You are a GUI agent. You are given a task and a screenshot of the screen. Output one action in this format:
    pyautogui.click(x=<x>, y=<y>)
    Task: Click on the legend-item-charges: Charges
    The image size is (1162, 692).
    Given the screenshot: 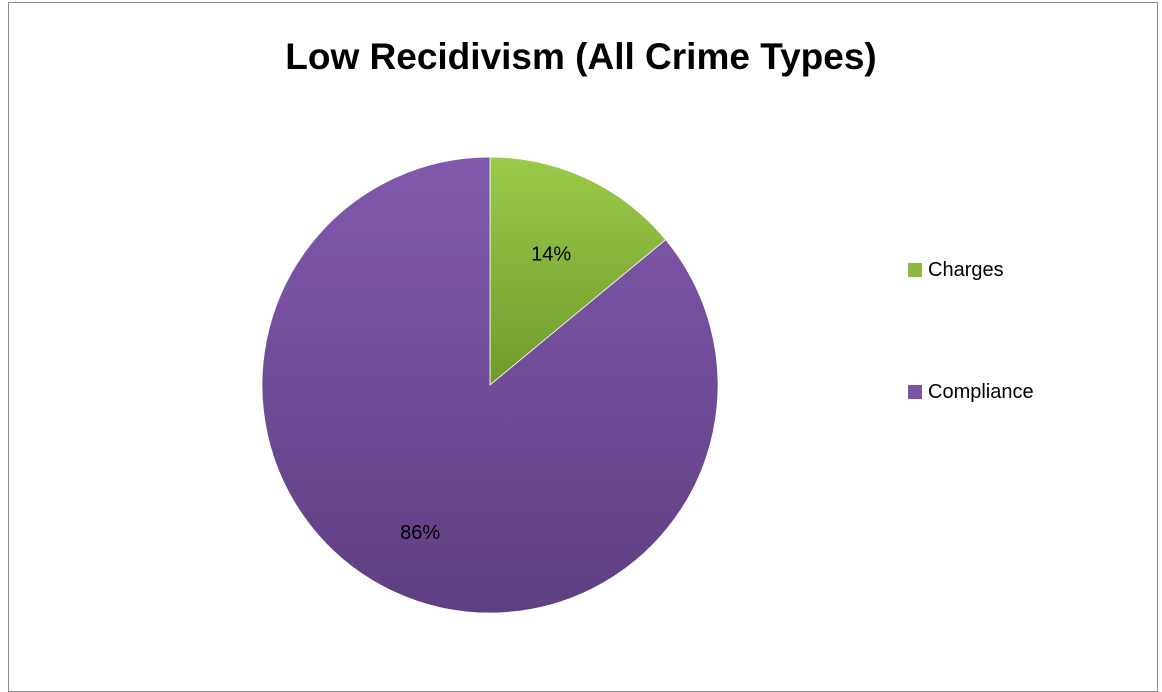 What is the action you would take?
    pyautogui.click(x=971, y=270)
    